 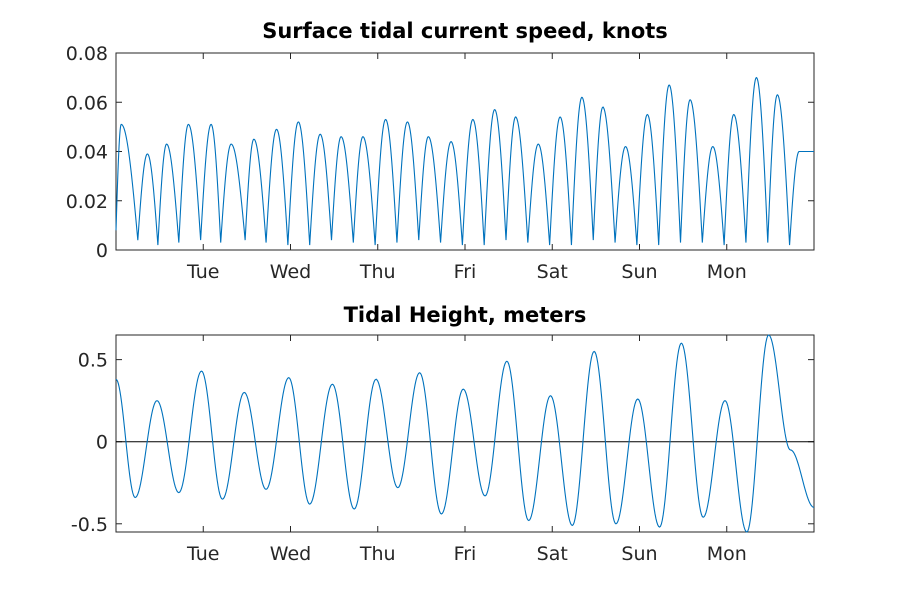 I want to click on current-speed-xtick-label: Wed, so click(x=290, y=272).